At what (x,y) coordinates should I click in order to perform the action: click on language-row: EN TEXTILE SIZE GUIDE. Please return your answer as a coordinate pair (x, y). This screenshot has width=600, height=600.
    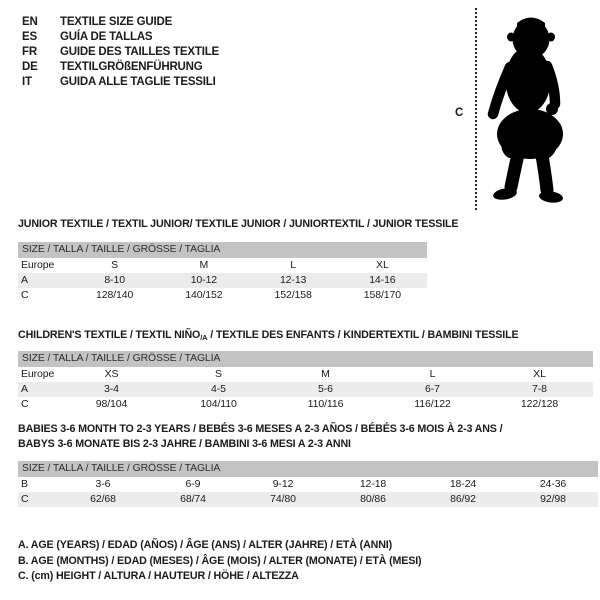
    Looking at the image, I should click on (120, 22).